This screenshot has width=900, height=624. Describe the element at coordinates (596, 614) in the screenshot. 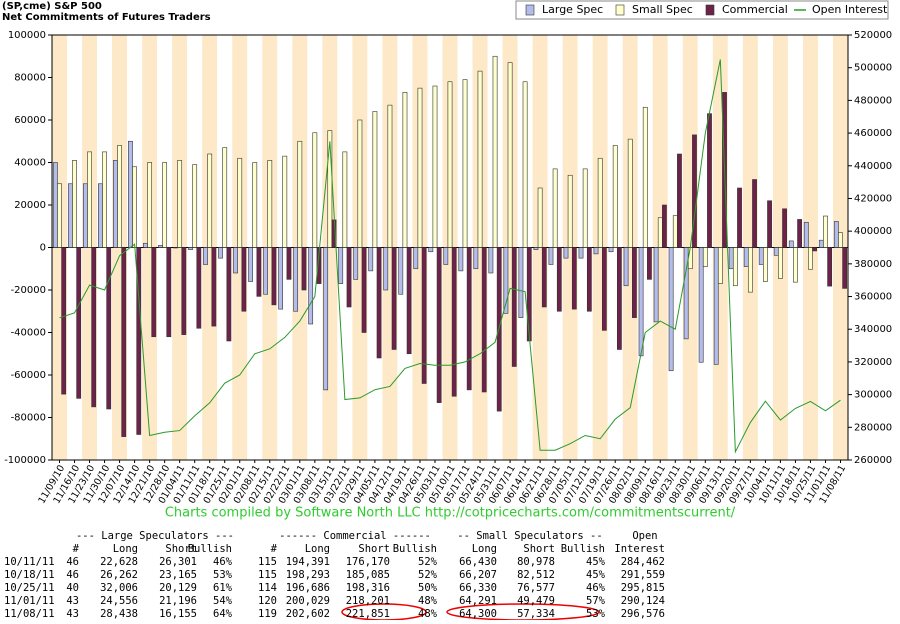

I see `table-cell: 53%` at that location.